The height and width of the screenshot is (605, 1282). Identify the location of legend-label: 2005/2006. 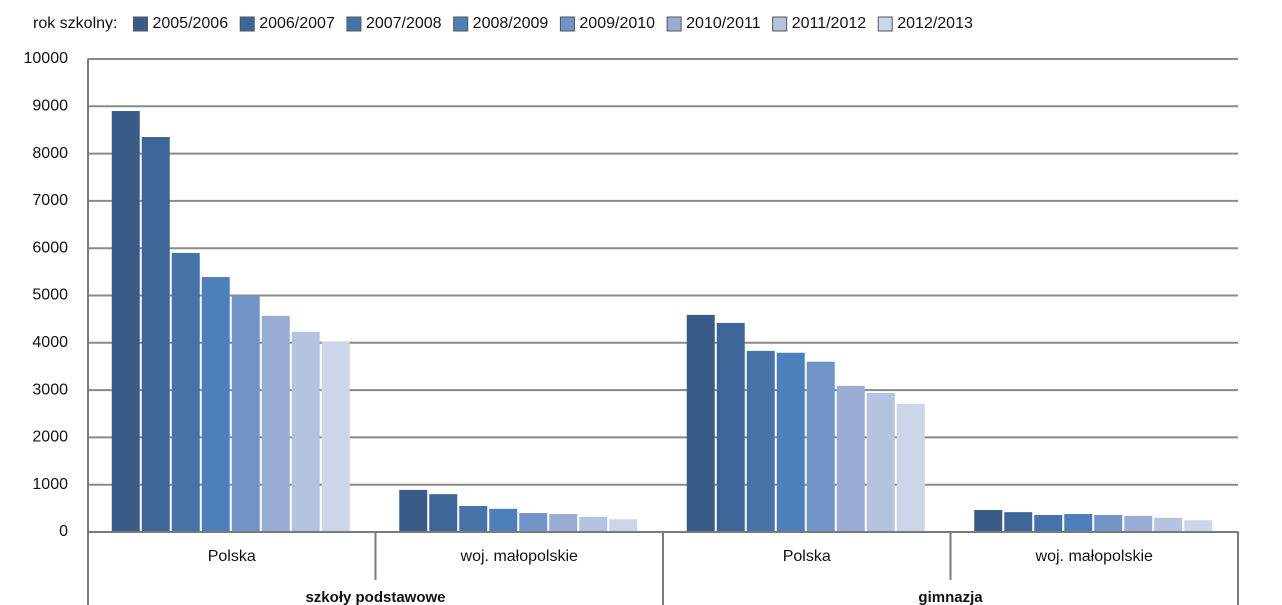
(190, 23).